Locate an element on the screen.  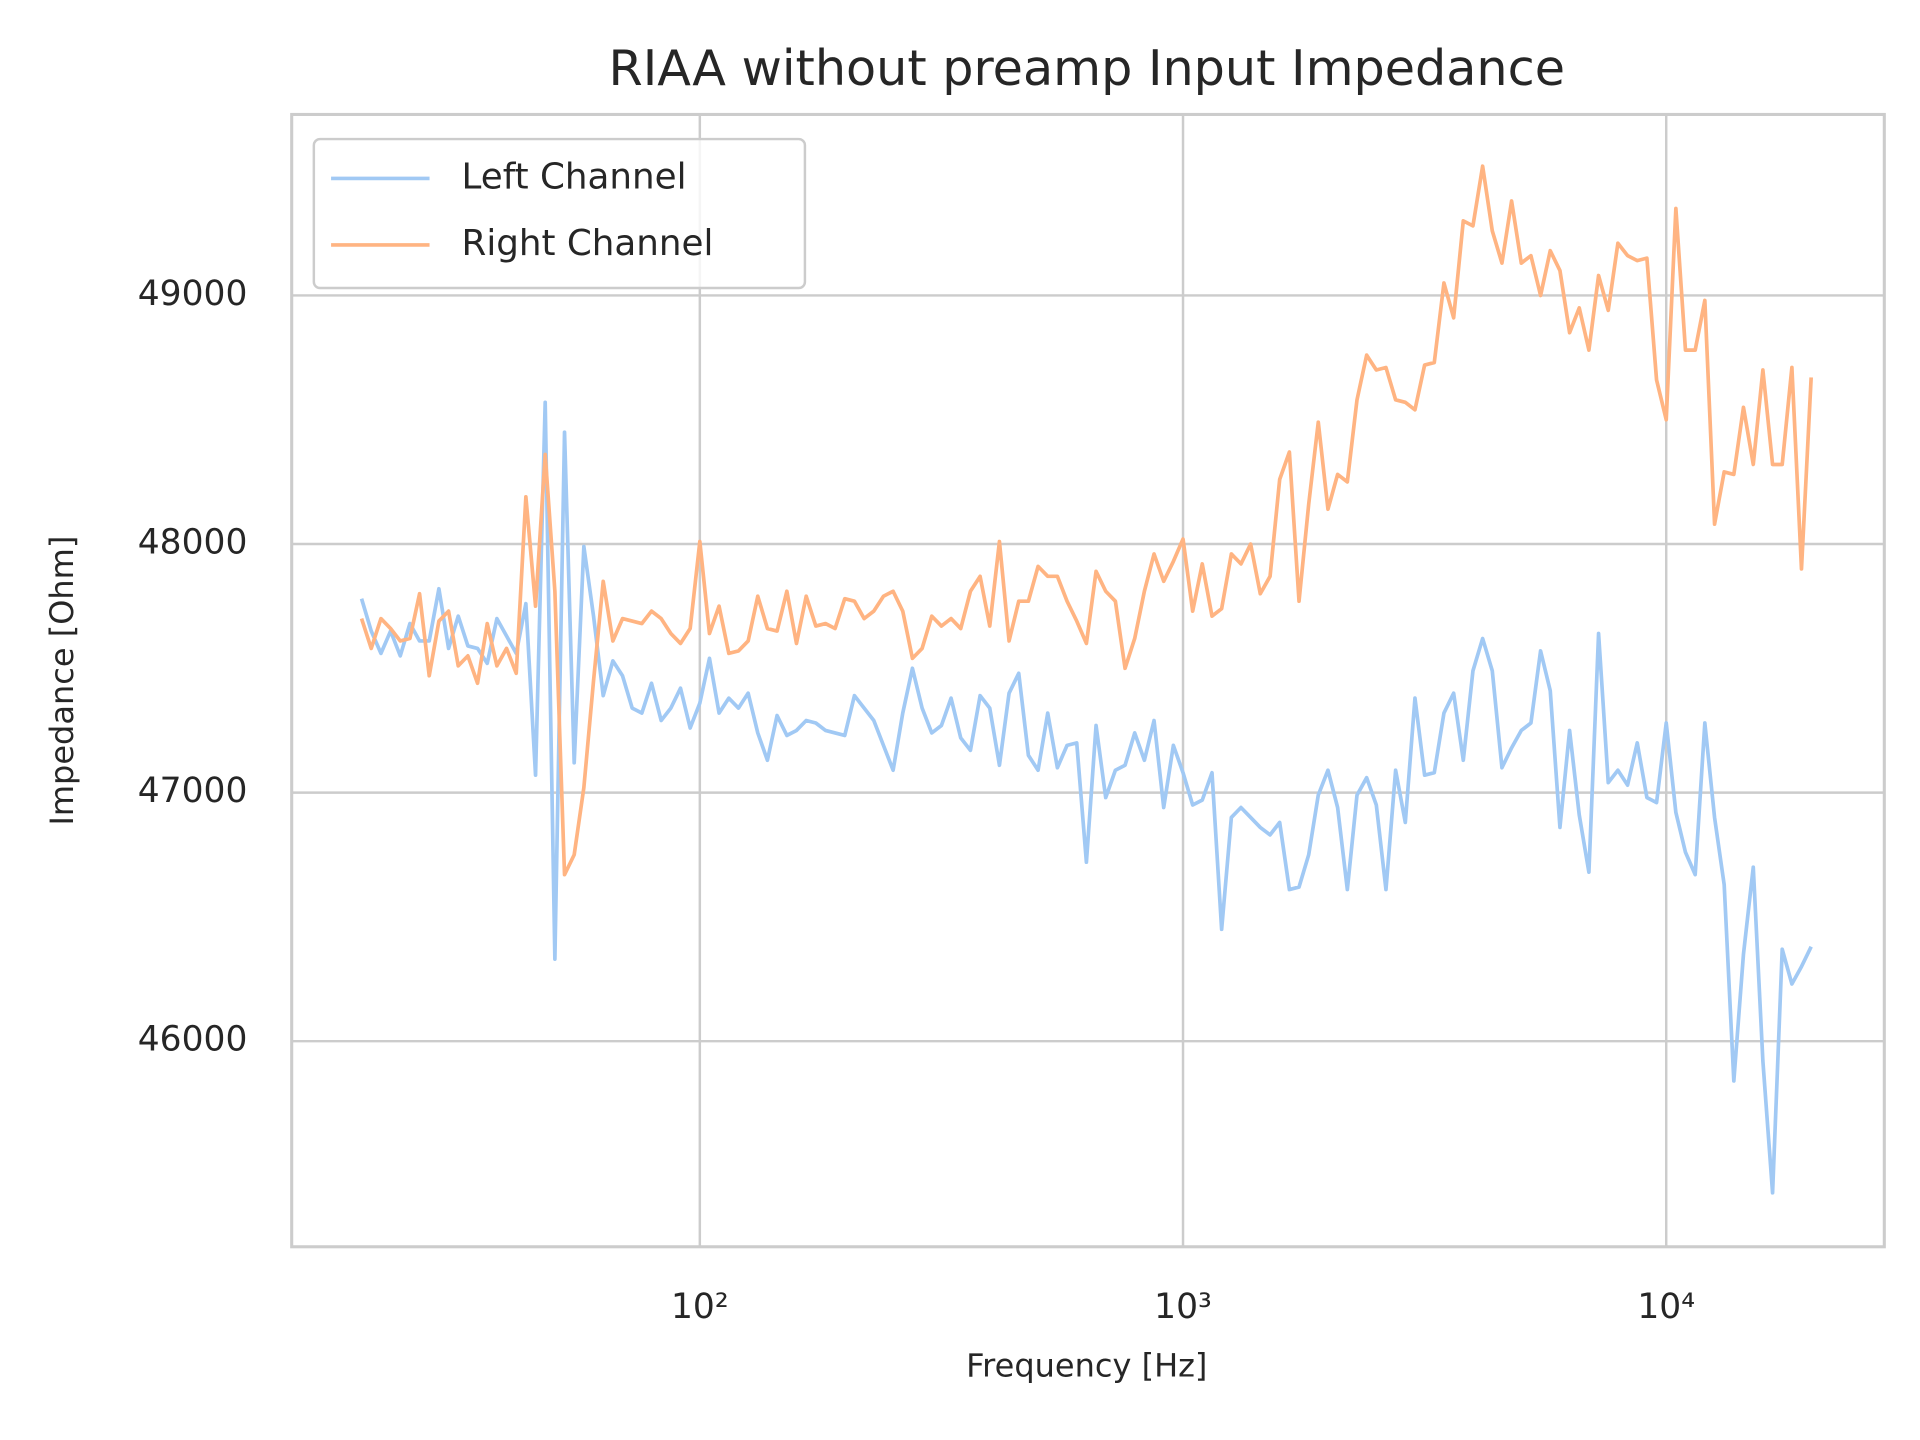
y-tick-label: 46000 is located at coordinates (193, 1040).